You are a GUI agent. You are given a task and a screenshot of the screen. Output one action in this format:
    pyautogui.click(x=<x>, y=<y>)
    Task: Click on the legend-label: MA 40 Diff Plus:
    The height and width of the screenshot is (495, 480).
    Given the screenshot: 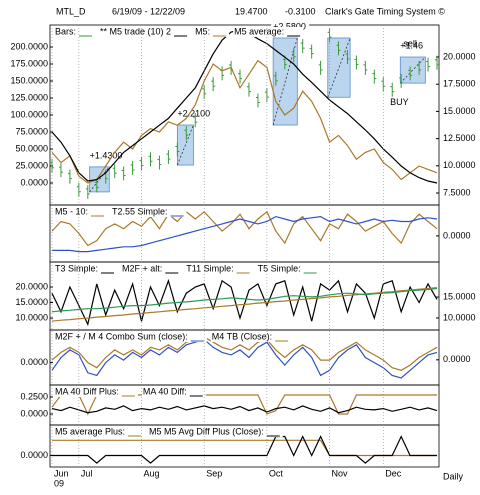 What is the action you would take?
    pyautogui.click(x=87, y=391)
    